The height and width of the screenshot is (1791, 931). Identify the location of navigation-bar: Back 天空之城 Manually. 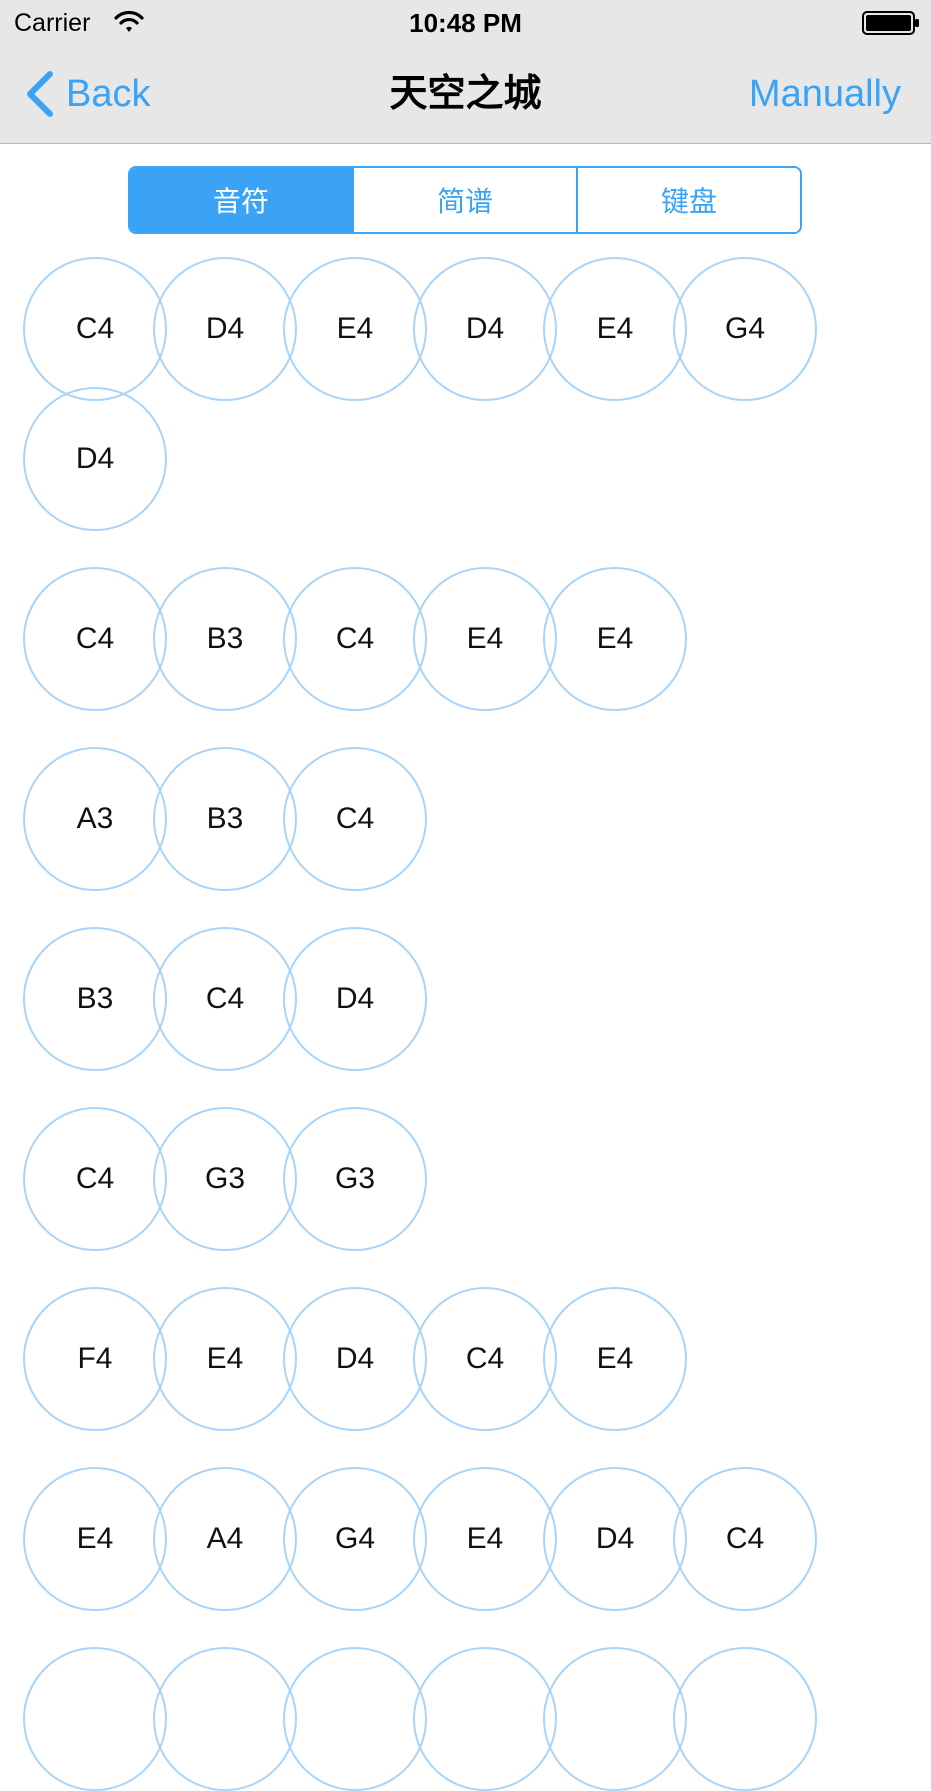
(465, 94).